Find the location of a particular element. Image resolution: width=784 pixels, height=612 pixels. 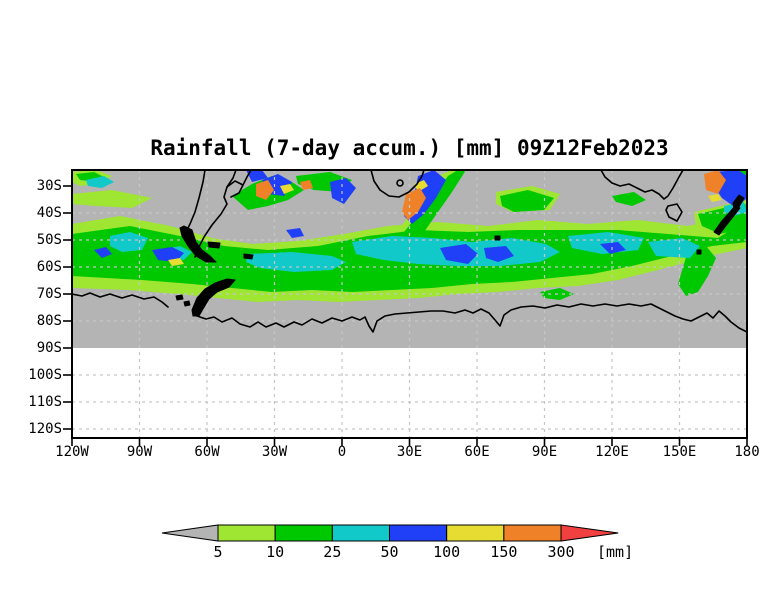

colorbar-level-10: 10 is located at coordinates (275, 552).